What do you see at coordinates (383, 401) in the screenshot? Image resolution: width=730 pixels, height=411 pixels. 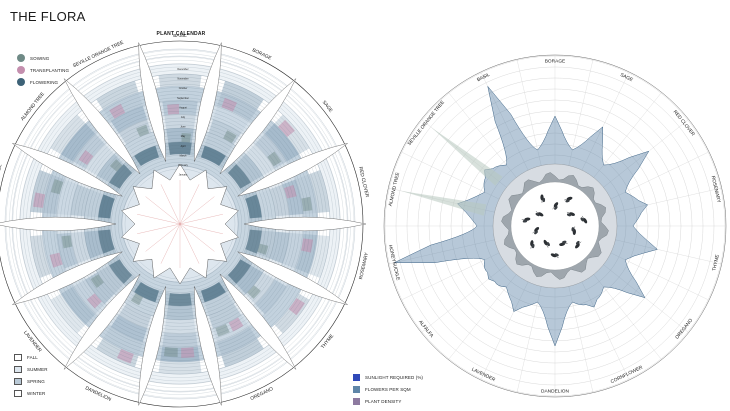 I see `legend-label: PLANT DENSITY` at bounding box center [383, 401].